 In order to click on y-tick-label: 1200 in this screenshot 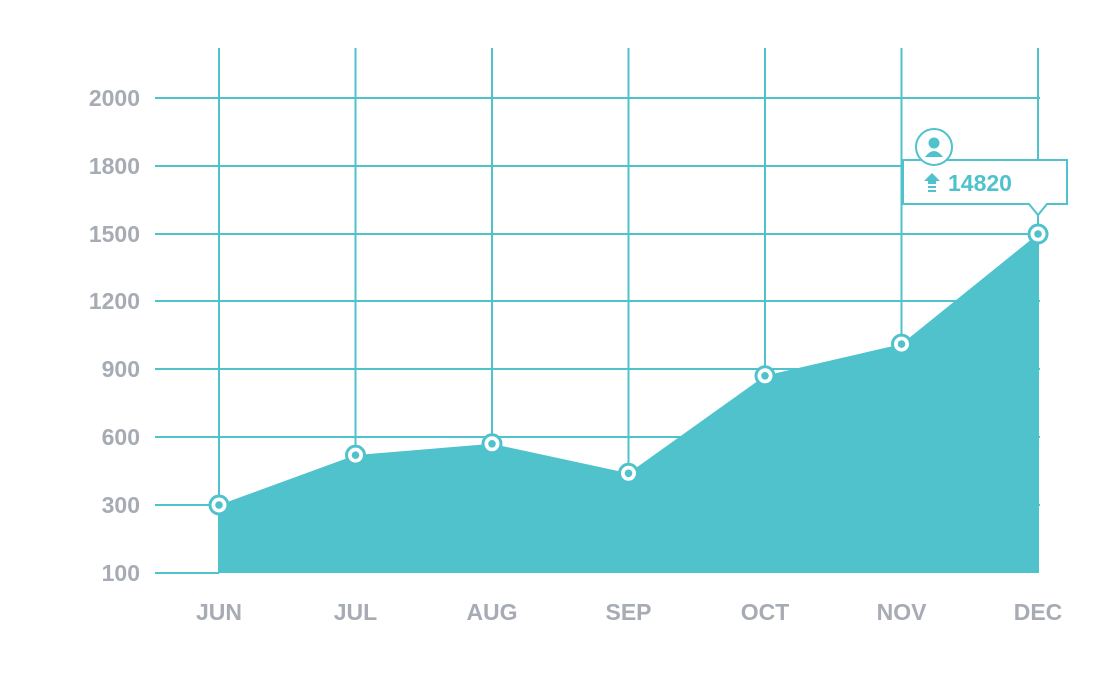, I will do `click(114, 301)`.